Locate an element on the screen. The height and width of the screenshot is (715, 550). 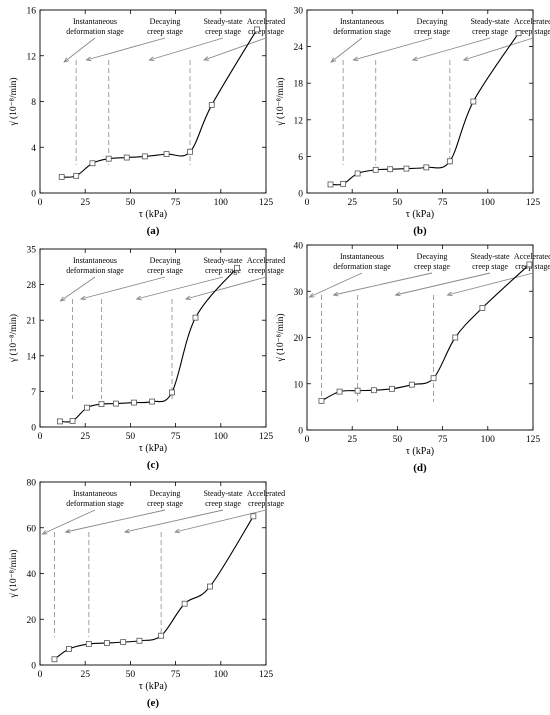
stage-label: Decaying is located at coordinates (165, 493).